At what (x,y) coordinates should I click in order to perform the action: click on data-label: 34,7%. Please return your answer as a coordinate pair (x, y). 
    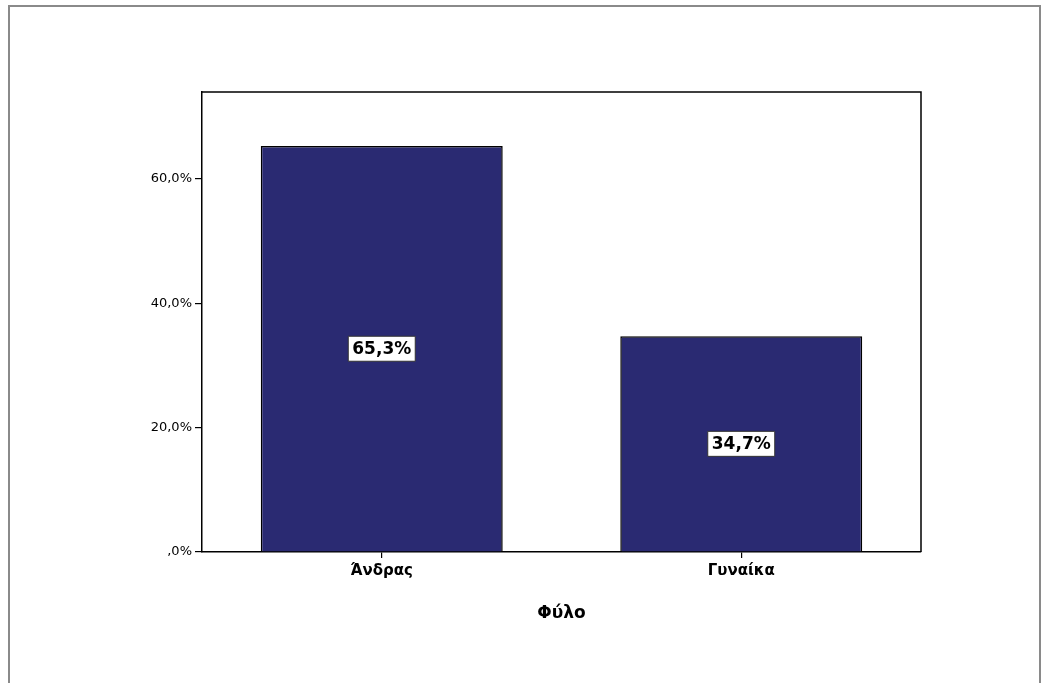
    Looking at the image, I should click on (741, 443).